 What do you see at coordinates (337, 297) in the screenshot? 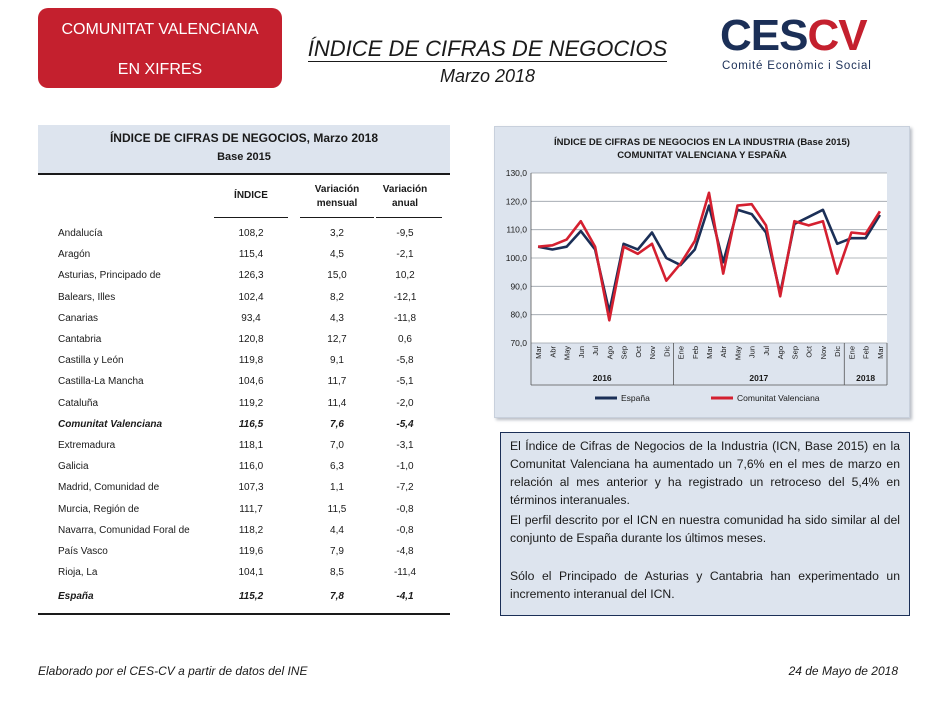
I see `mensual-cell: 8,2` at bounding box center [337, 297].